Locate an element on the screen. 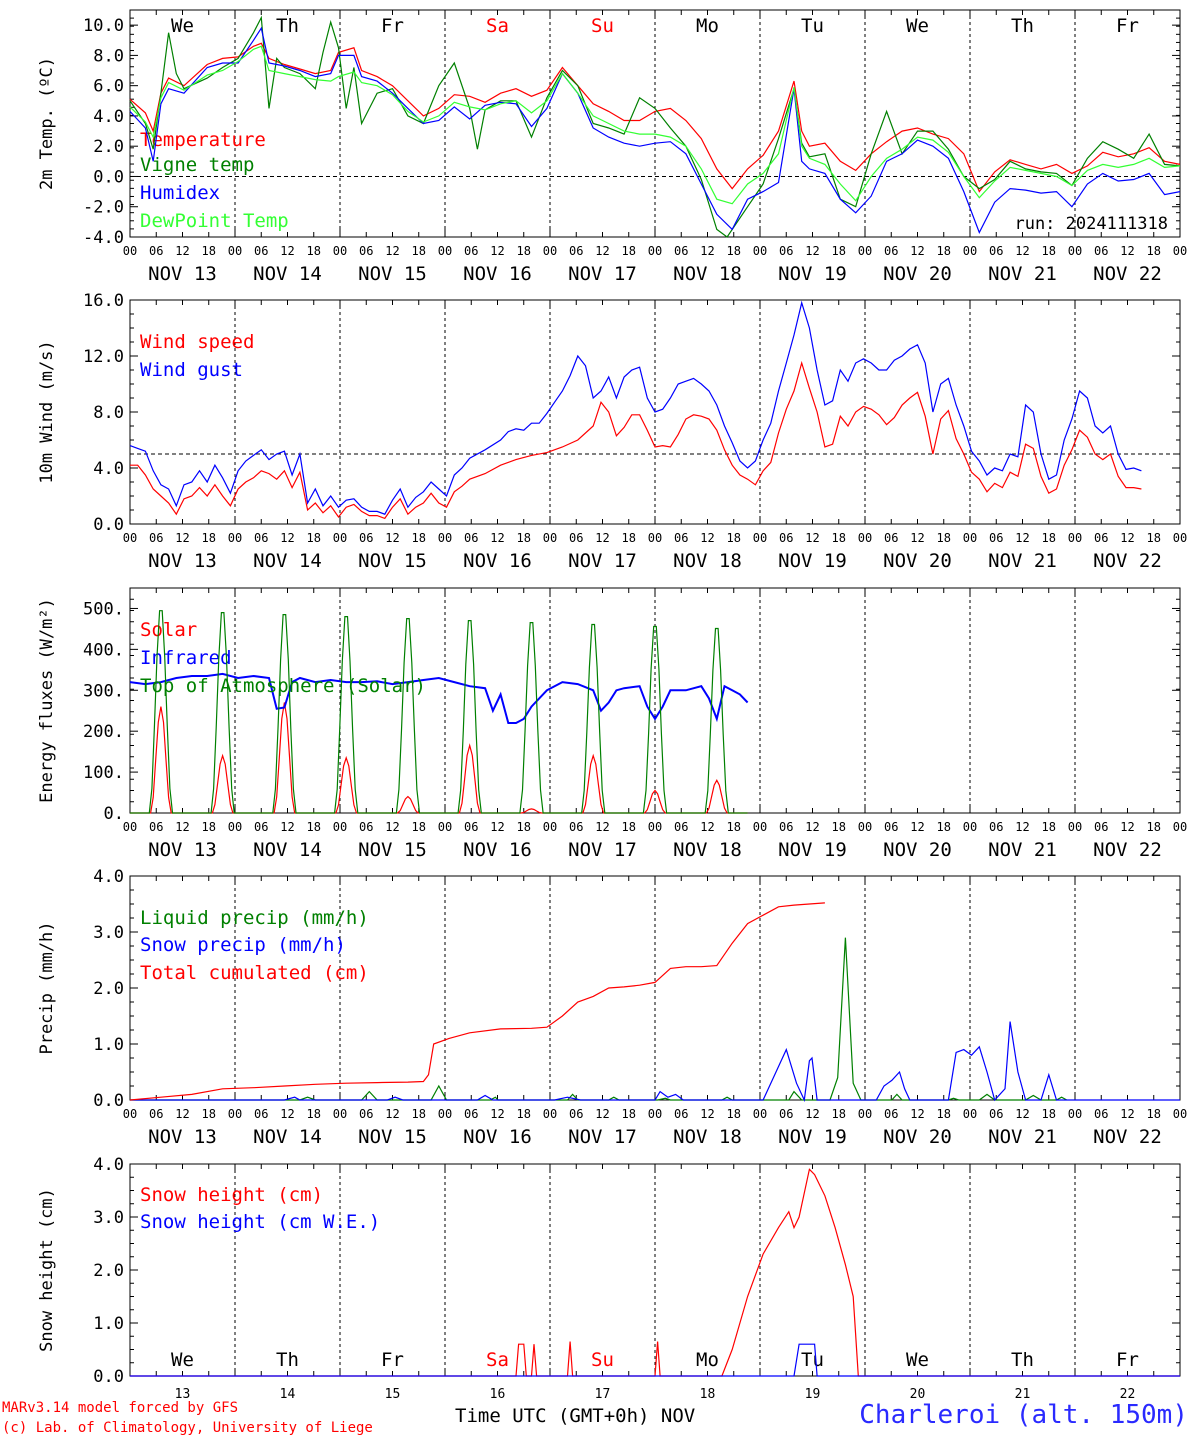  y-tick-label: 500. is located at coordinates (103, 609).